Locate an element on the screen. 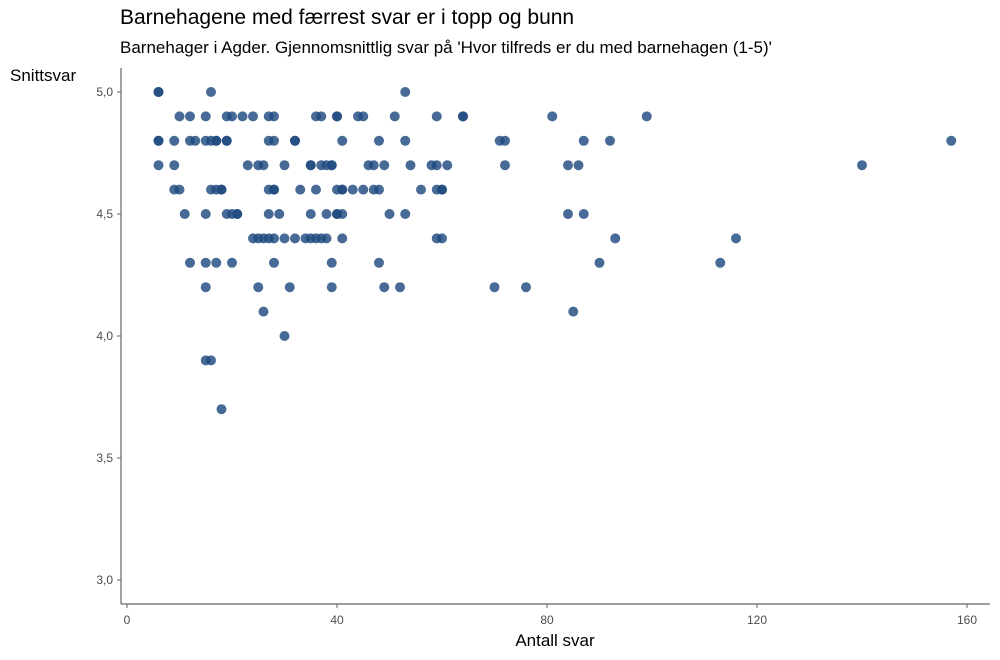  x-tick-label: 80 is located at coordinates (547, 620).